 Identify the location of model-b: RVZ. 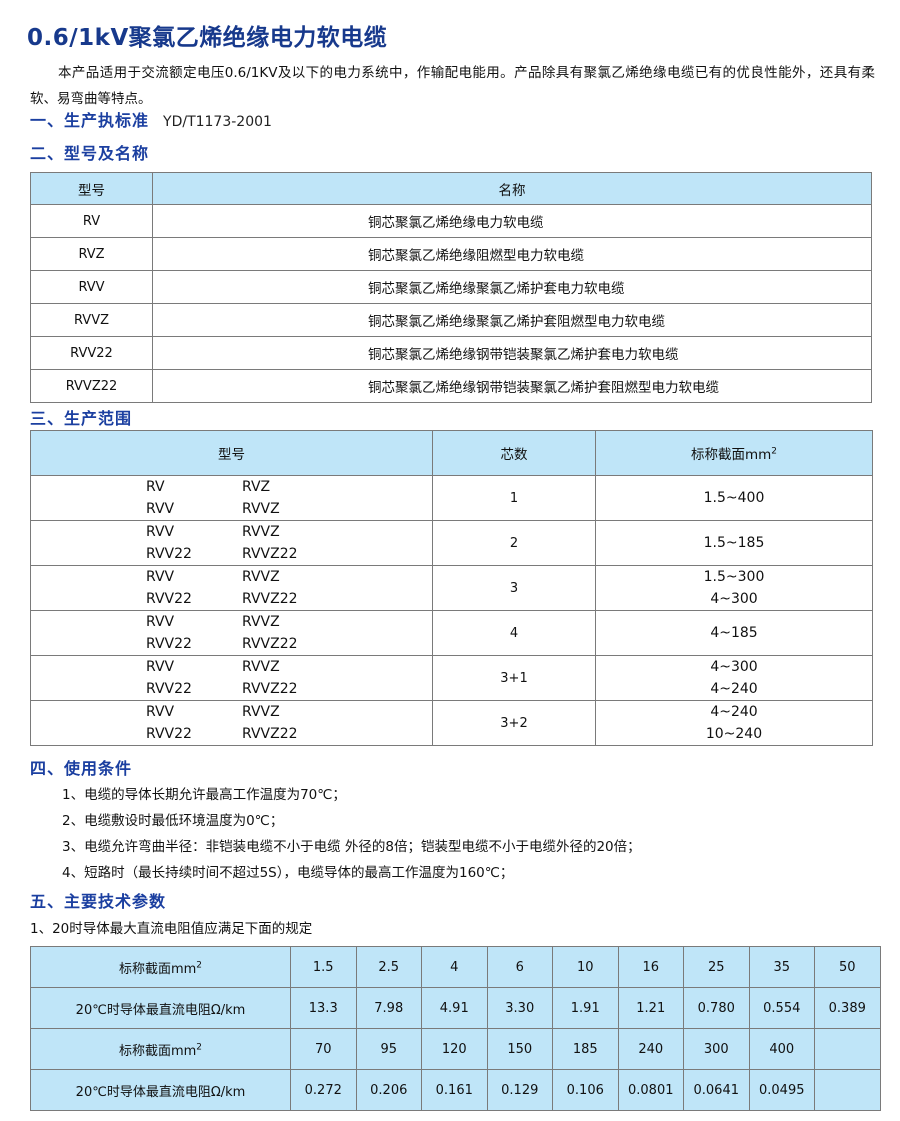
(256, 487).